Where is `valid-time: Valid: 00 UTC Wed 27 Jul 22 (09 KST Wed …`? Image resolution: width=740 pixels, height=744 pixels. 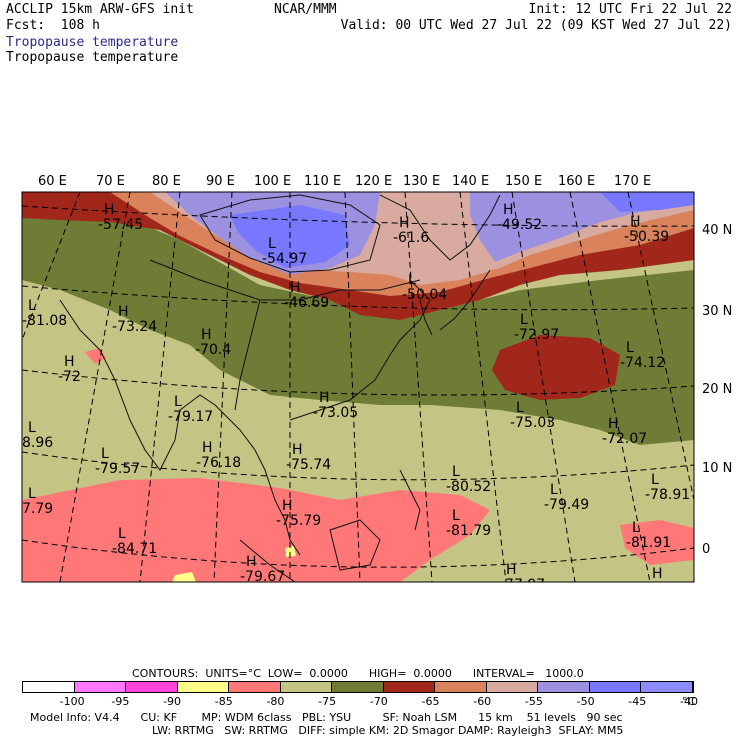
valid-time: Valid: 00 UTC Wed 27 Jul 22 (09 KST Wed … is located at coordinates (536, 25).